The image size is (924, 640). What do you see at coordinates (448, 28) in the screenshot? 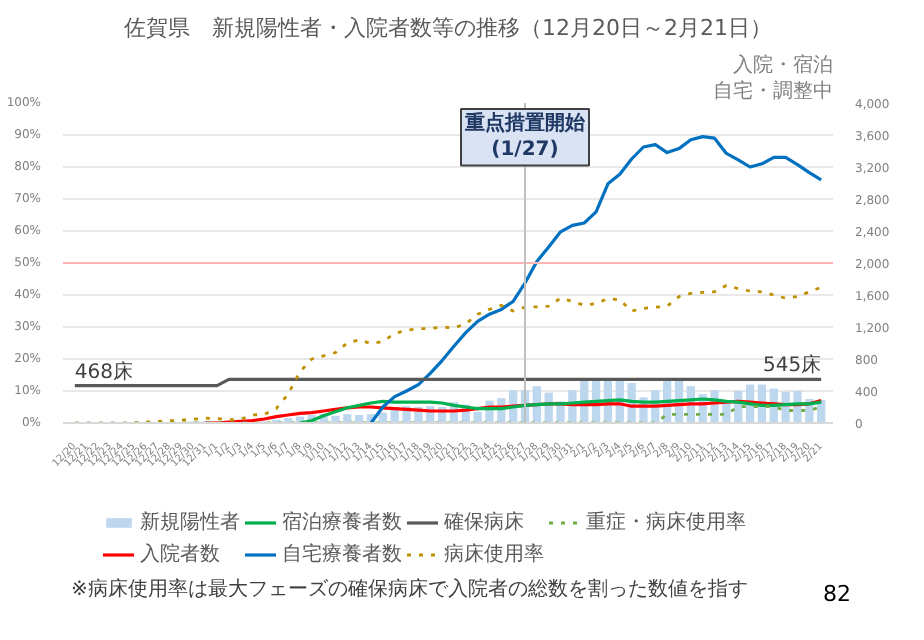
I see `chart-title: 佐賀県 新規陽性者・入院者数等の推移（12月20日～2月21日）` at bounding box center [448, 28].